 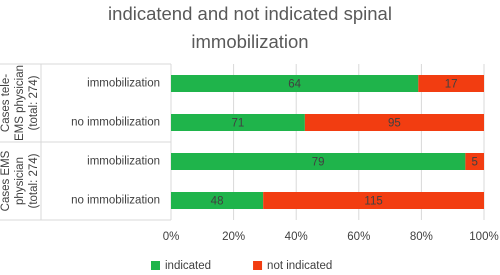 What do you see at coordinates (20, 103) in the screenshot?
I see `group-label: EMS physician` at bounding box center [20, 103].